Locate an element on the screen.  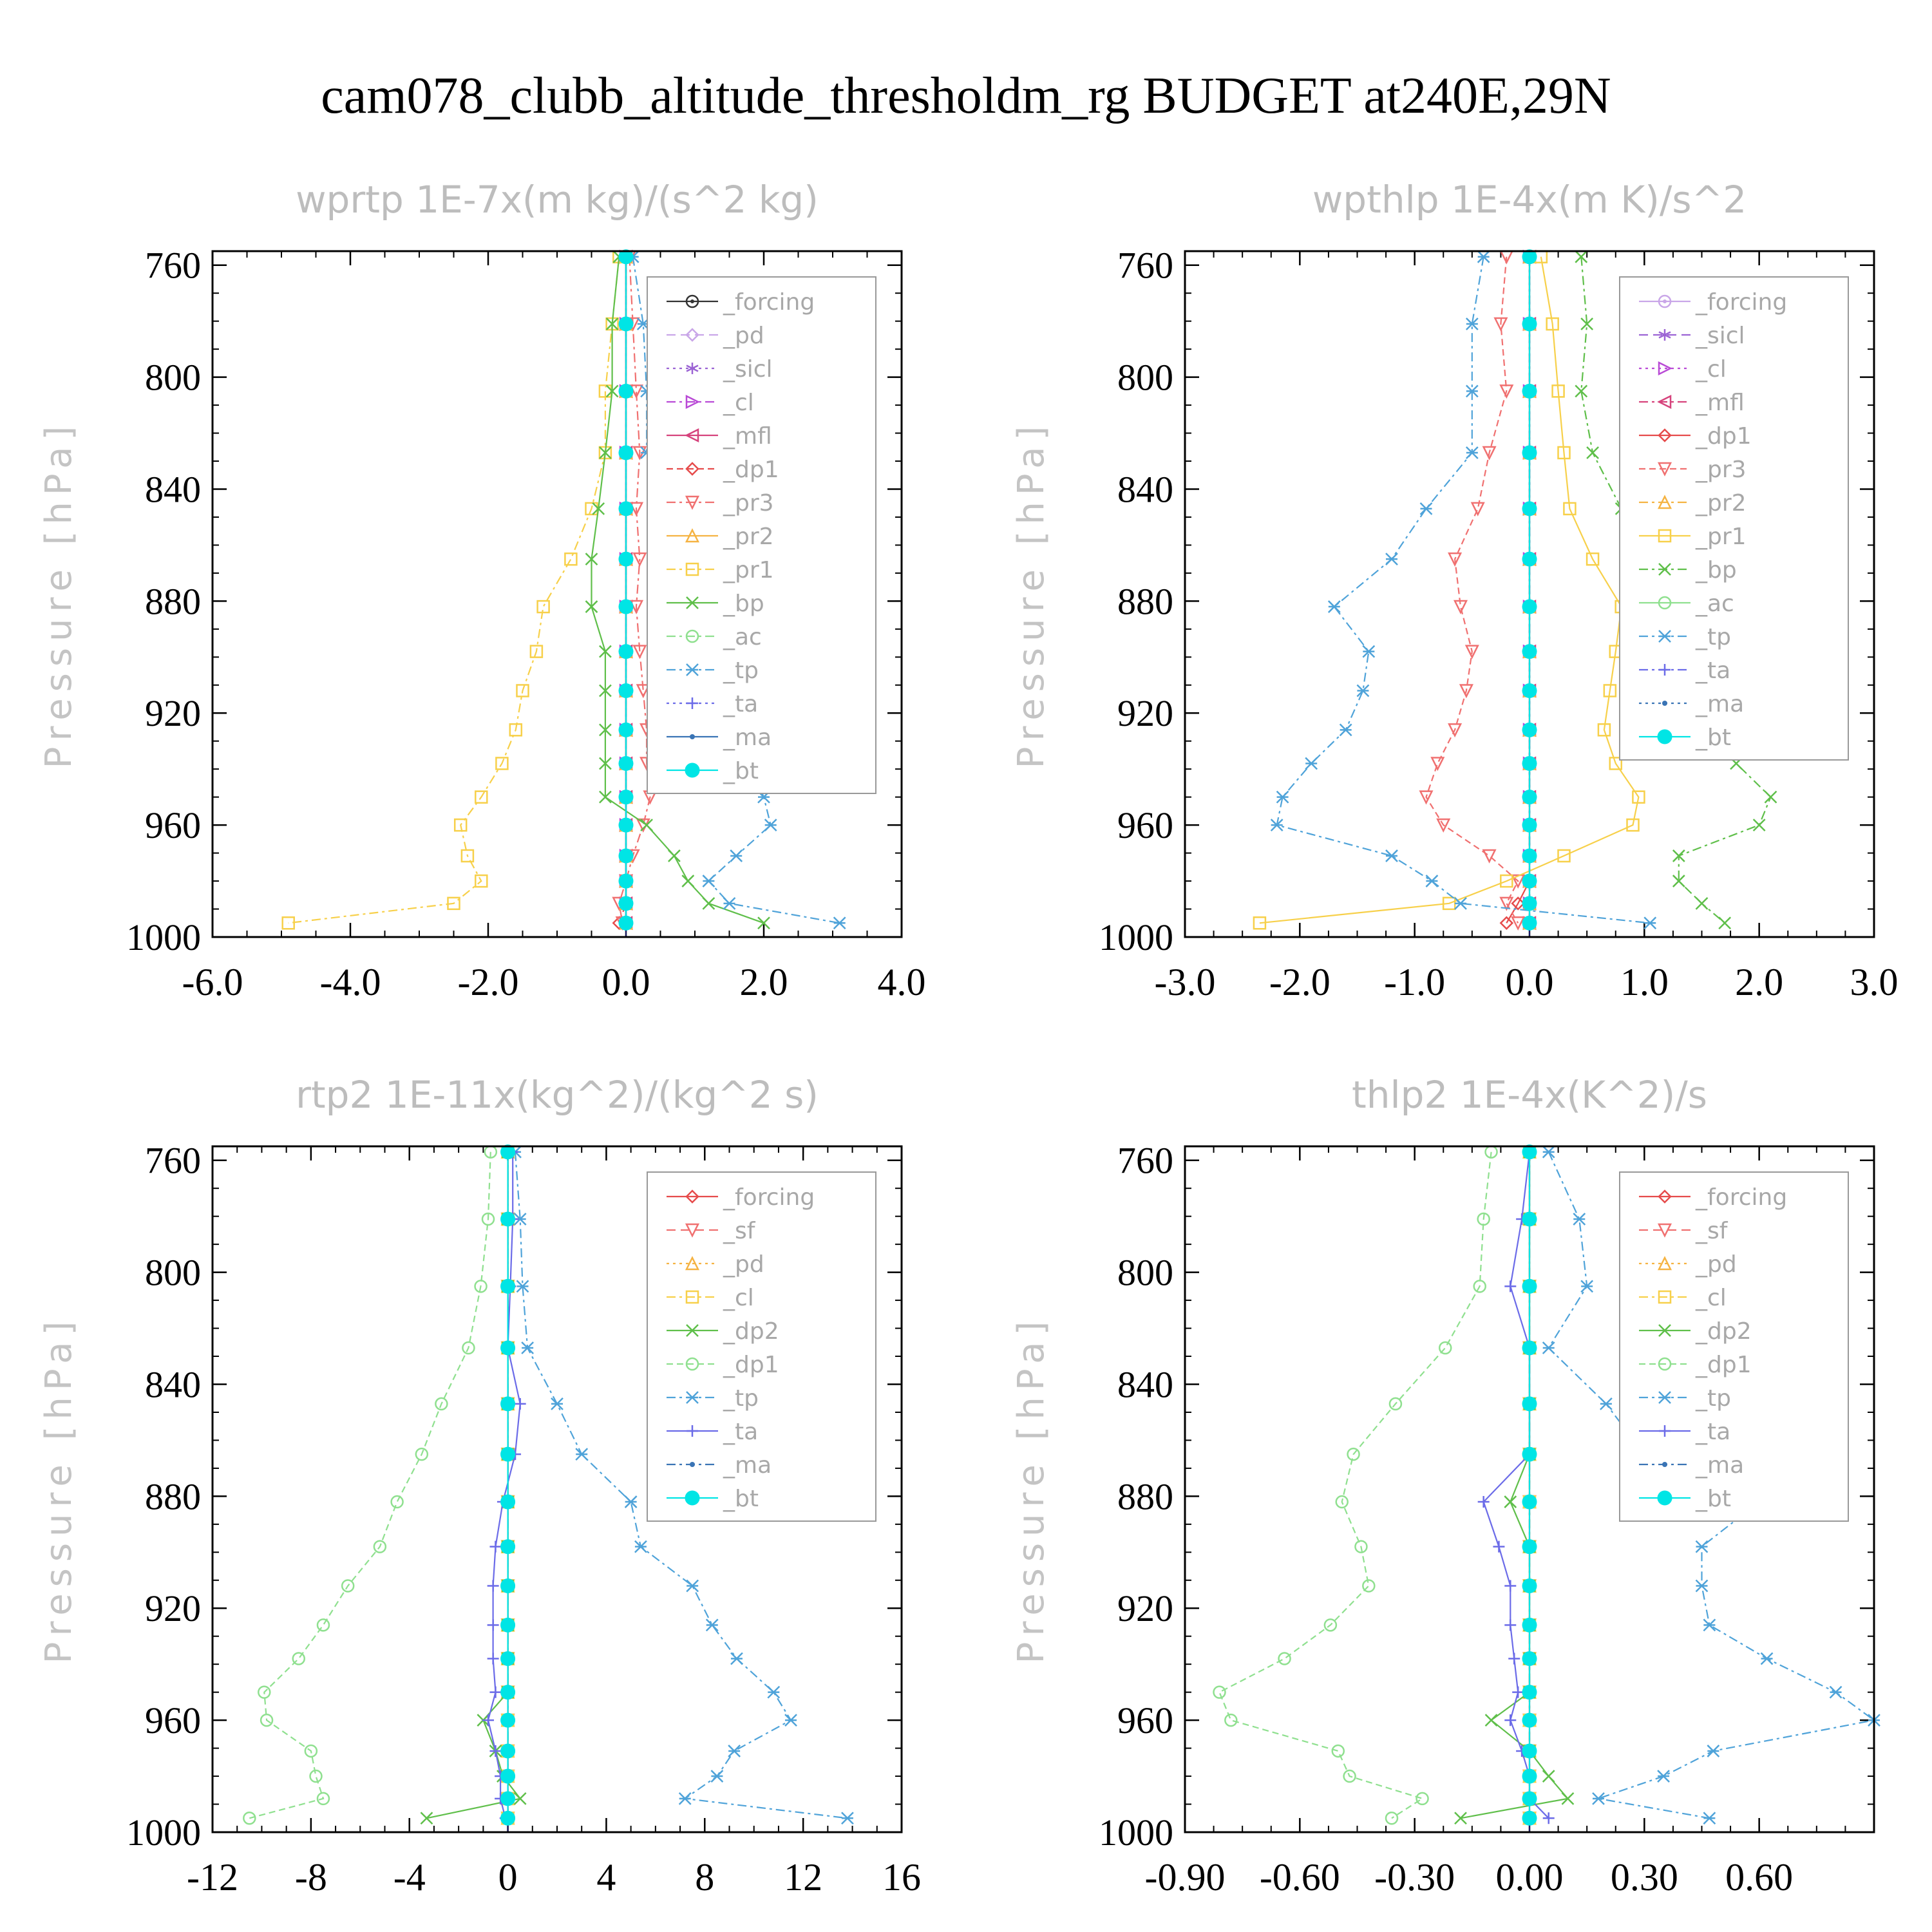
legend-box is located at coordinates (1734, 518).